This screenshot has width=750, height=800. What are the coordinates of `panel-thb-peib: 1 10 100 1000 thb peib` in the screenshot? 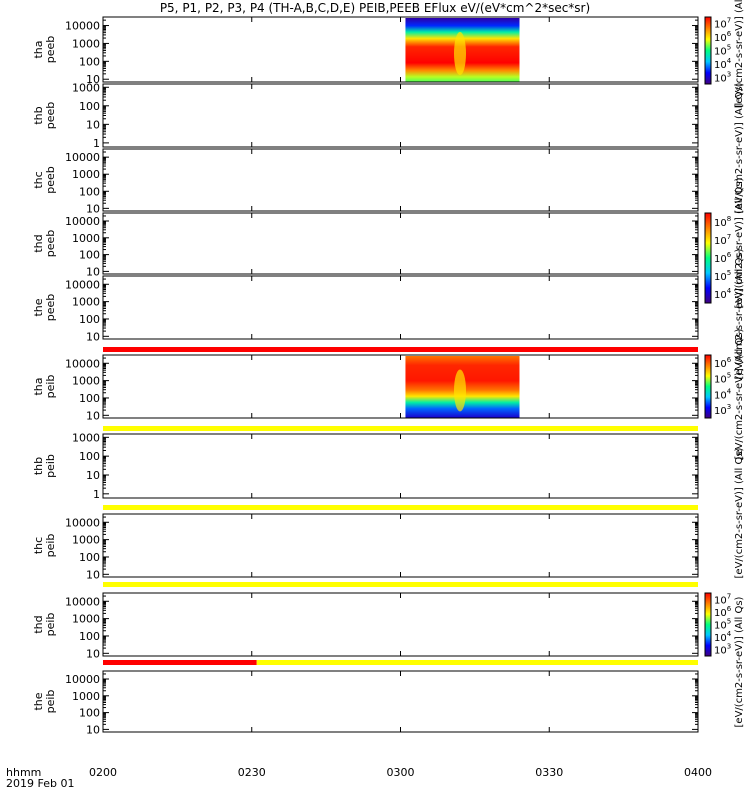 It's located at (365, 466).